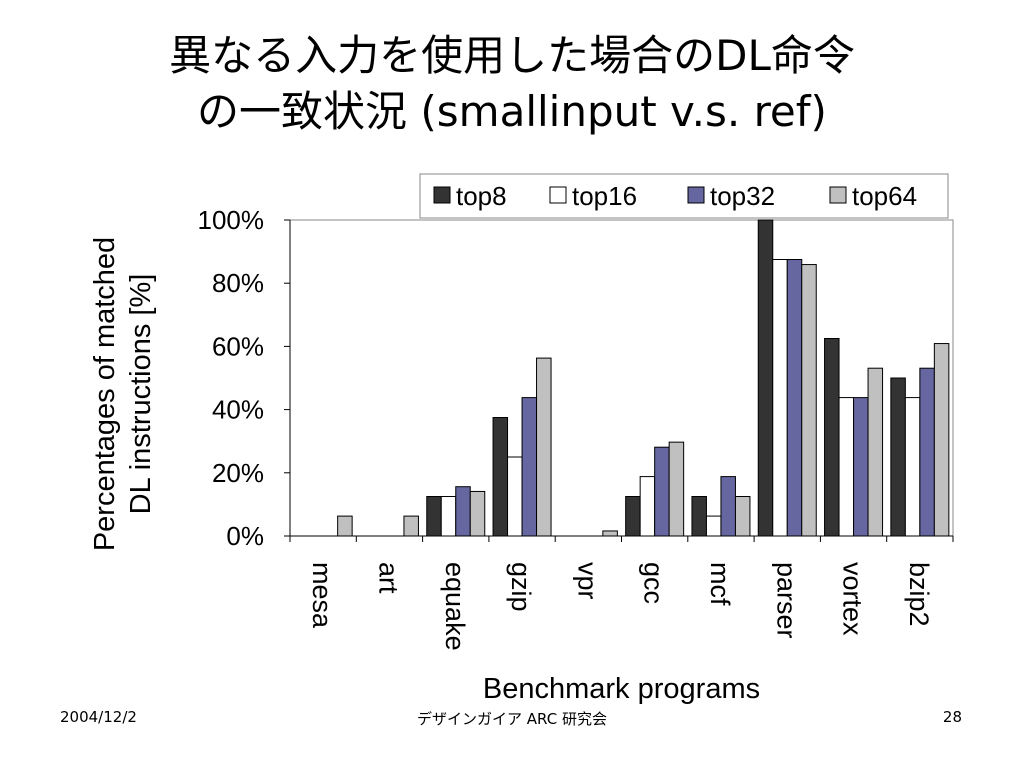 Image resolution: width=1024 pixels, height=768 pixels. Describe the element at coordinates (809, 400) in the screenshot. I see `bar-top64-parser` at that location.